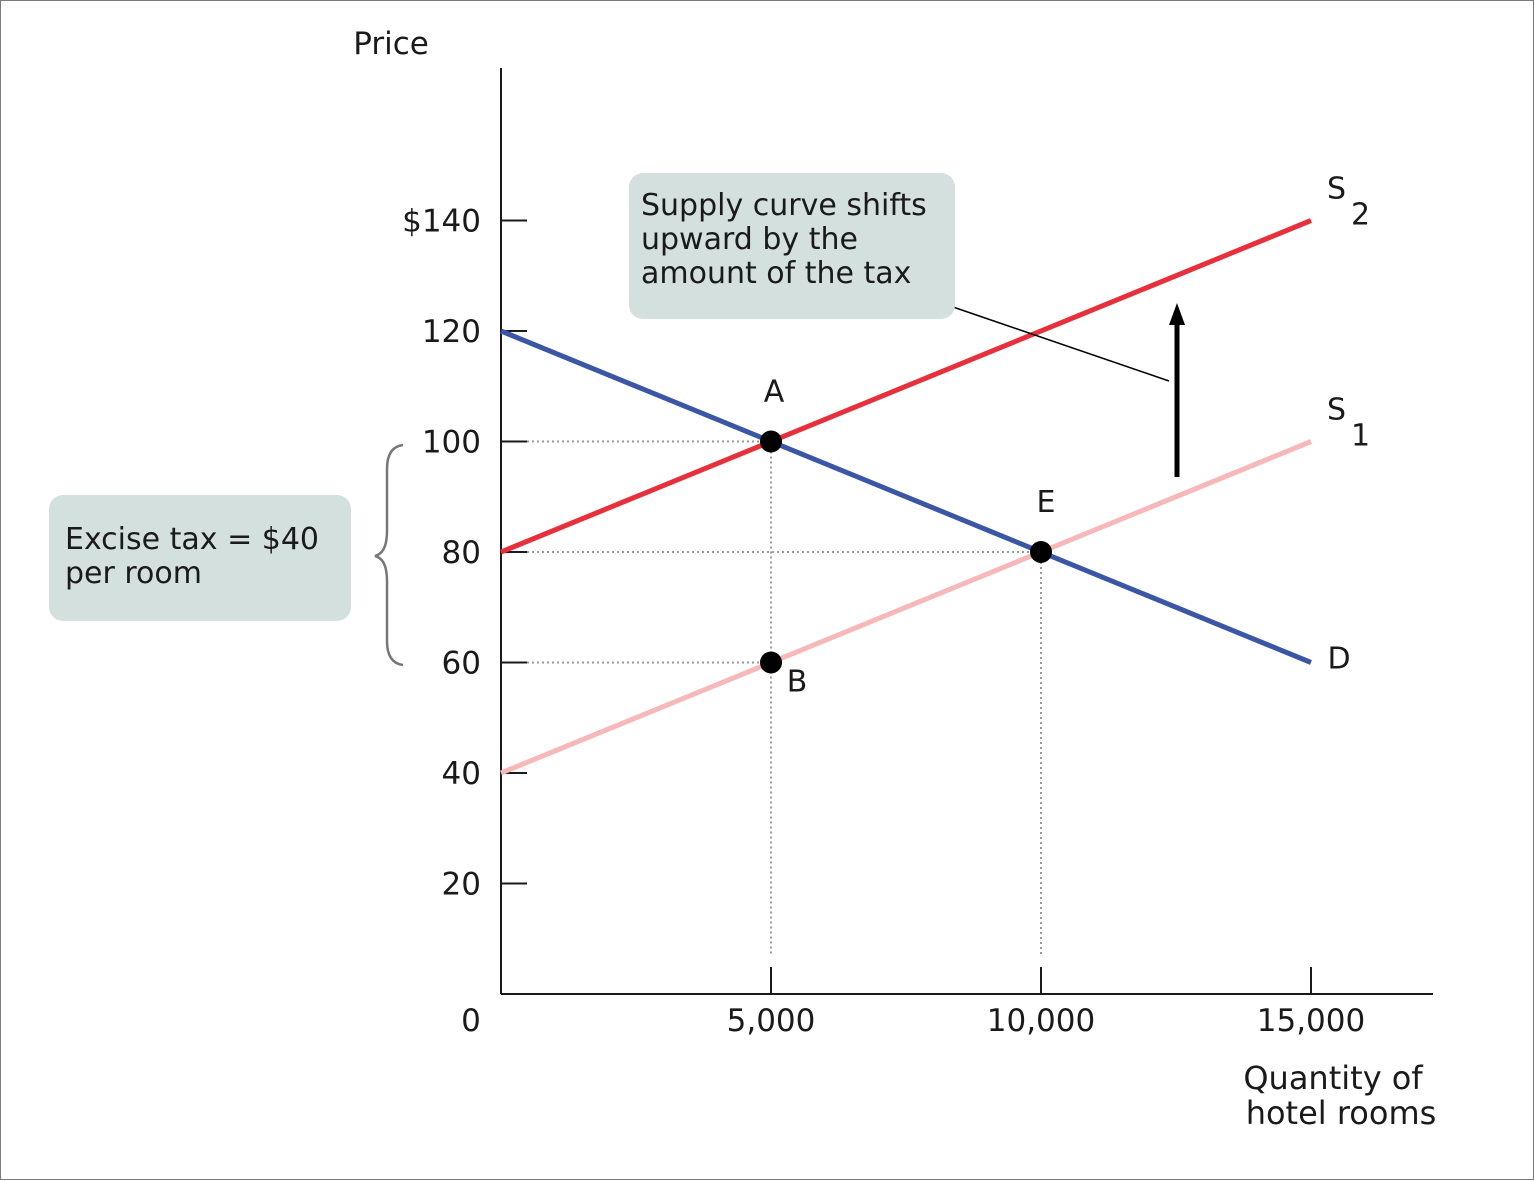 This screenshot has height=1181, width=1534. What do you see at coordinates (784, 205) in the screenshot?
I see `shift-note-line-1: Supply curve shifts` at bounding box center [784, 205].